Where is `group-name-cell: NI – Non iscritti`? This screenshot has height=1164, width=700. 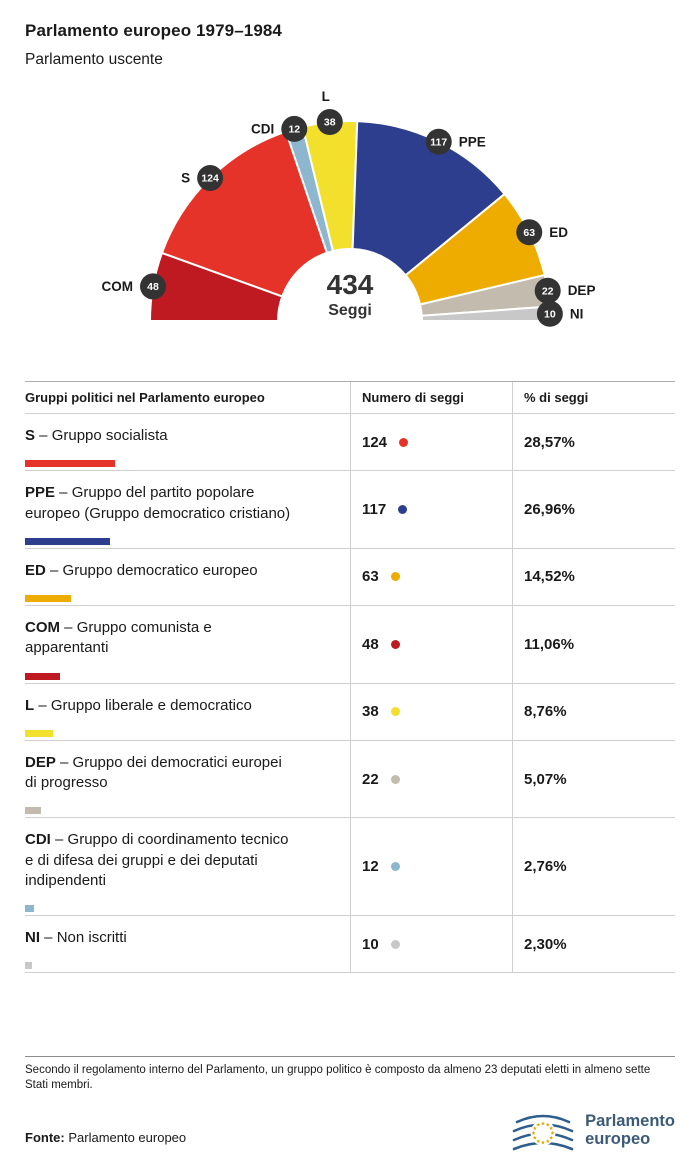
group-name-cell: NI – Non iscritti is located at coordinates (187, 944).